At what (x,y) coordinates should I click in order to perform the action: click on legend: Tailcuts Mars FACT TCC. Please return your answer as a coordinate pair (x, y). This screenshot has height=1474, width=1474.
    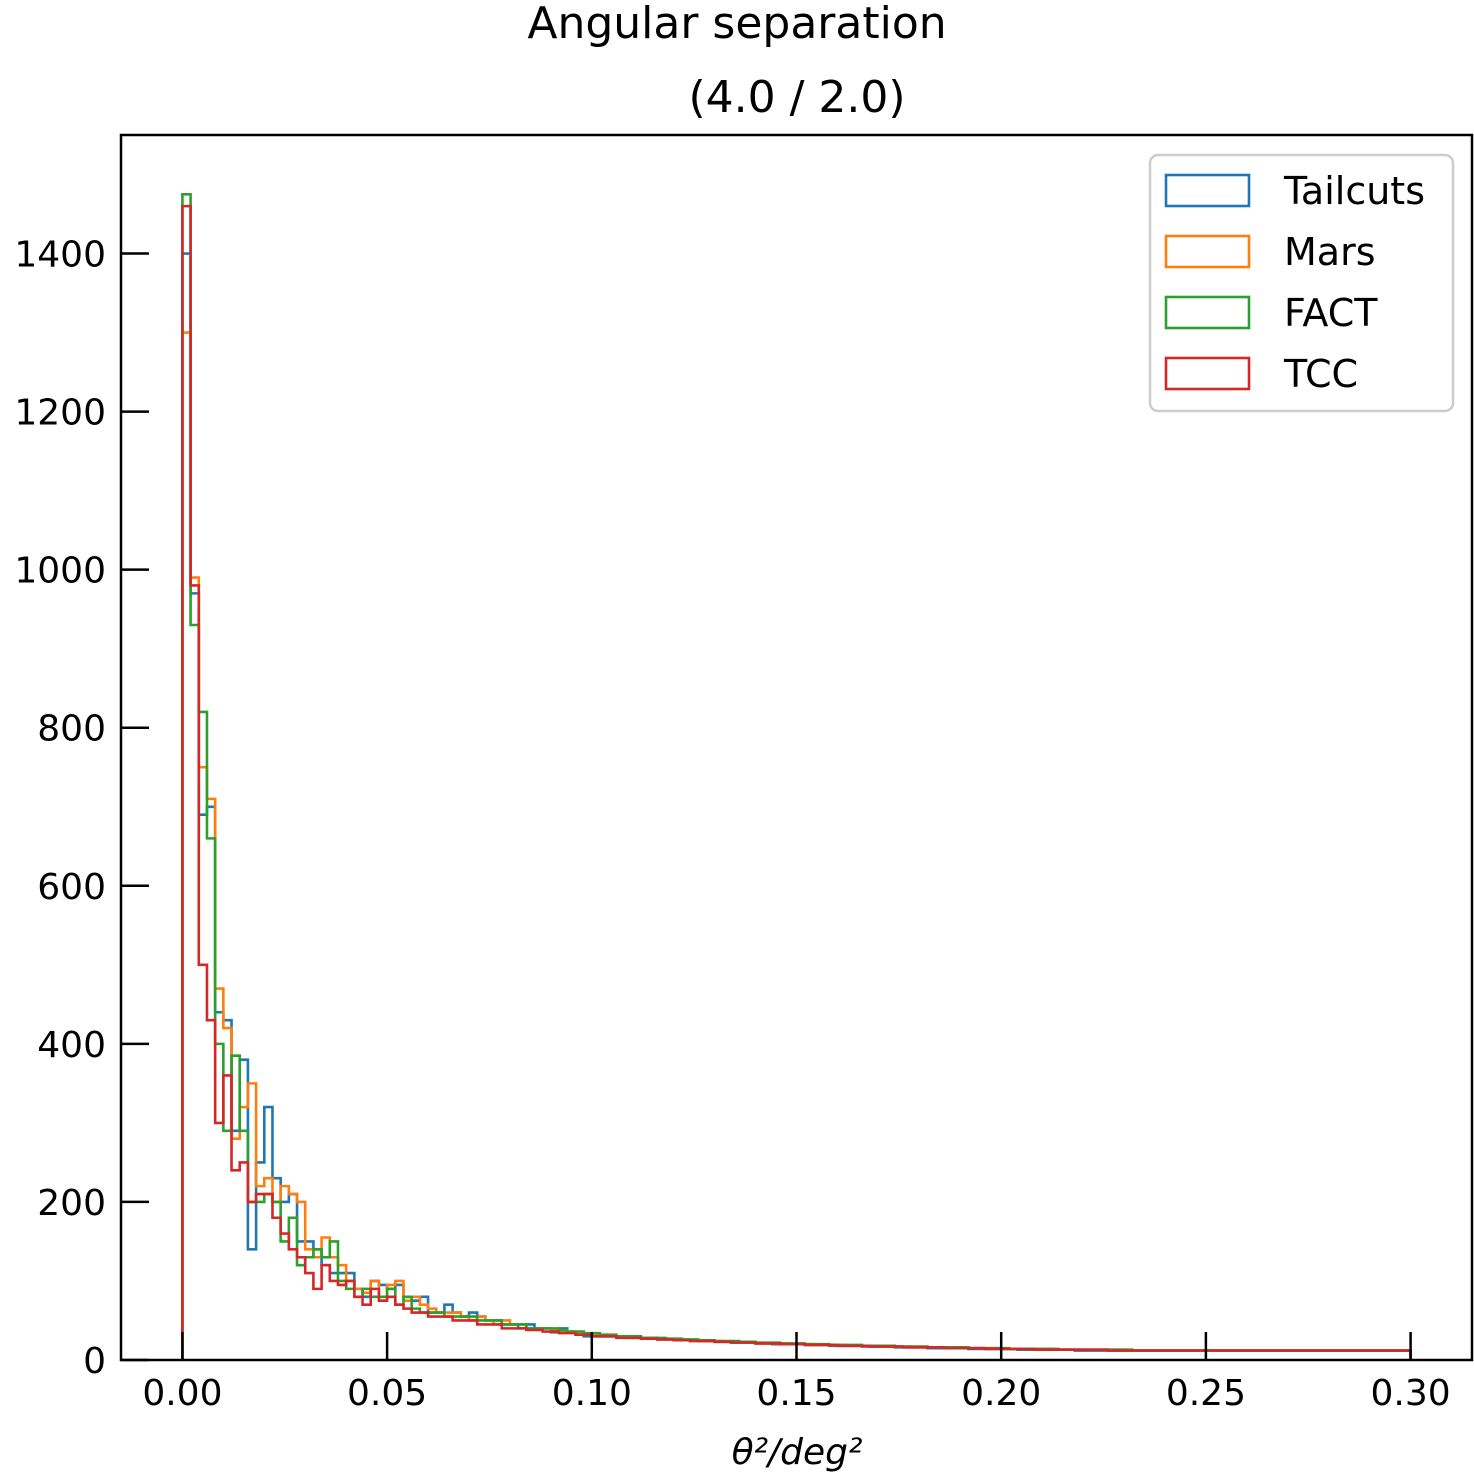
    Looking at the image, I should click on (1301, 283).